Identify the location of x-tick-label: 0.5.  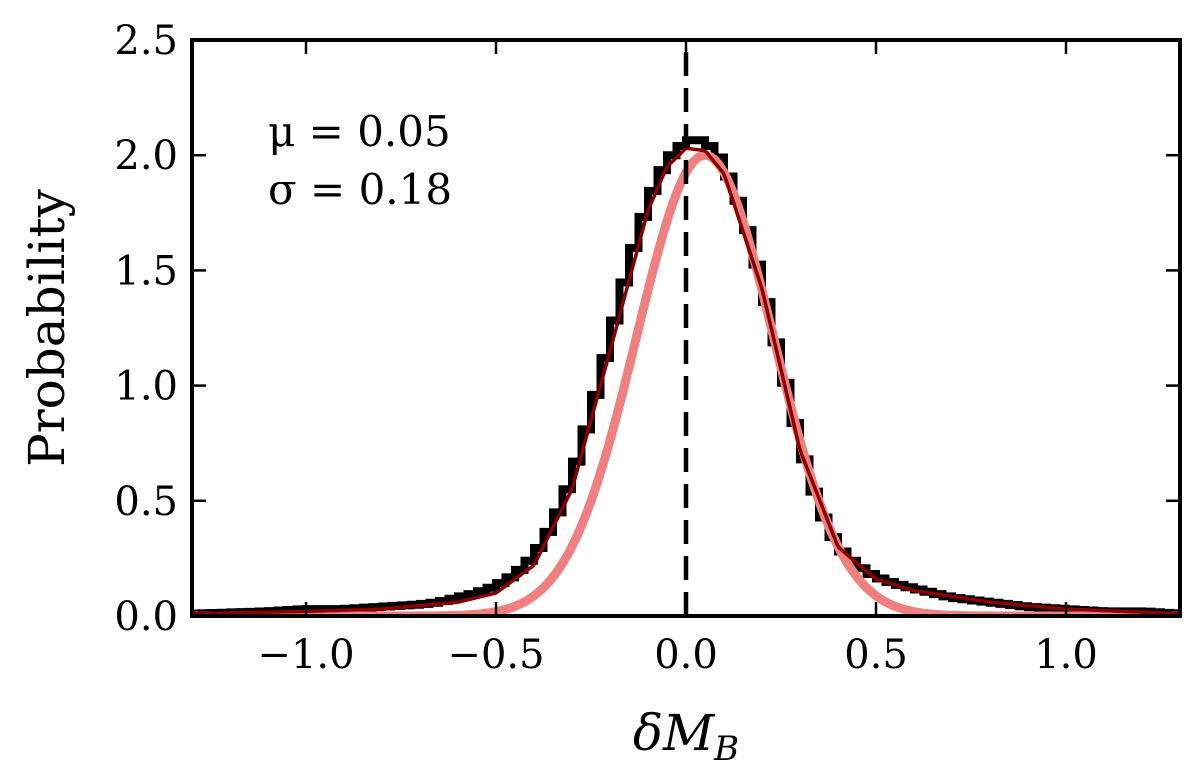
(876, 655).